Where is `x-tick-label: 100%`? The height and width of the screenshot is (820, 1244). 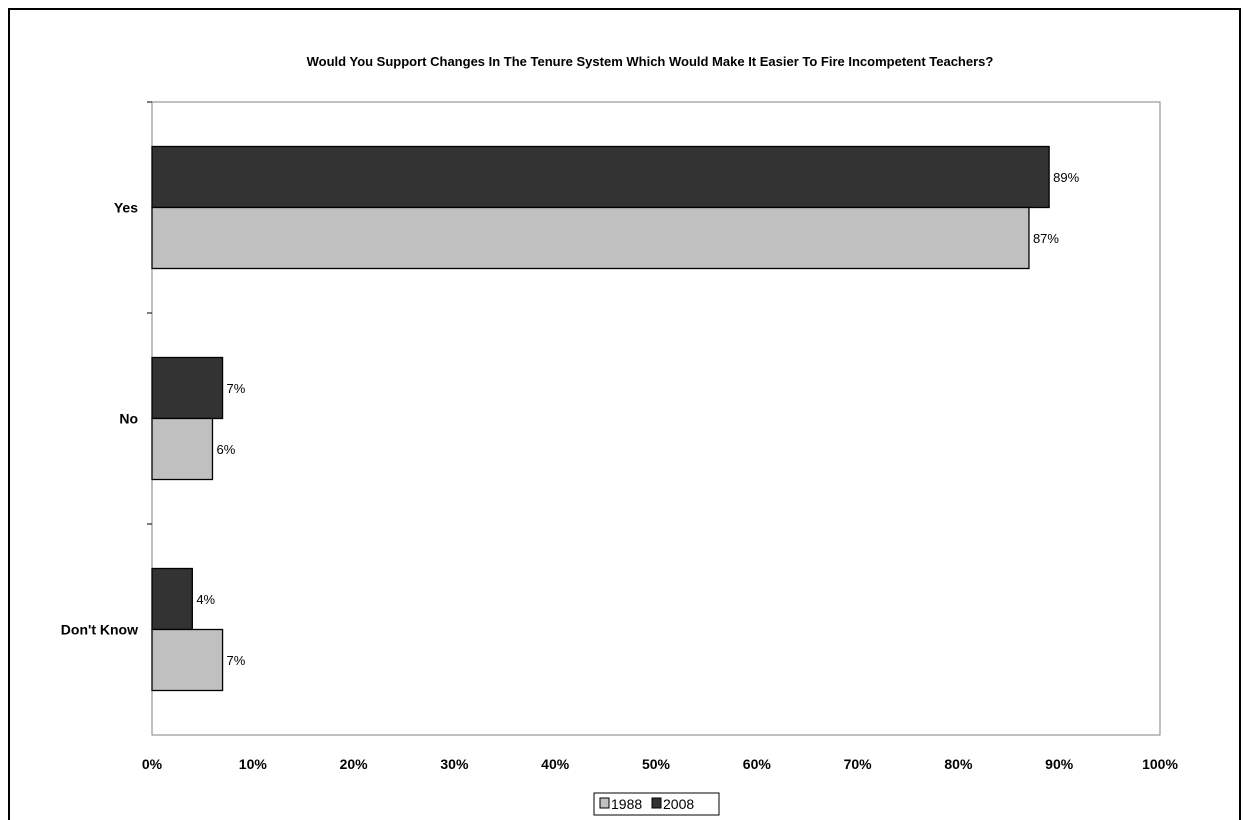 x-tick-label: 100% is located at coordinates (1160, 764).